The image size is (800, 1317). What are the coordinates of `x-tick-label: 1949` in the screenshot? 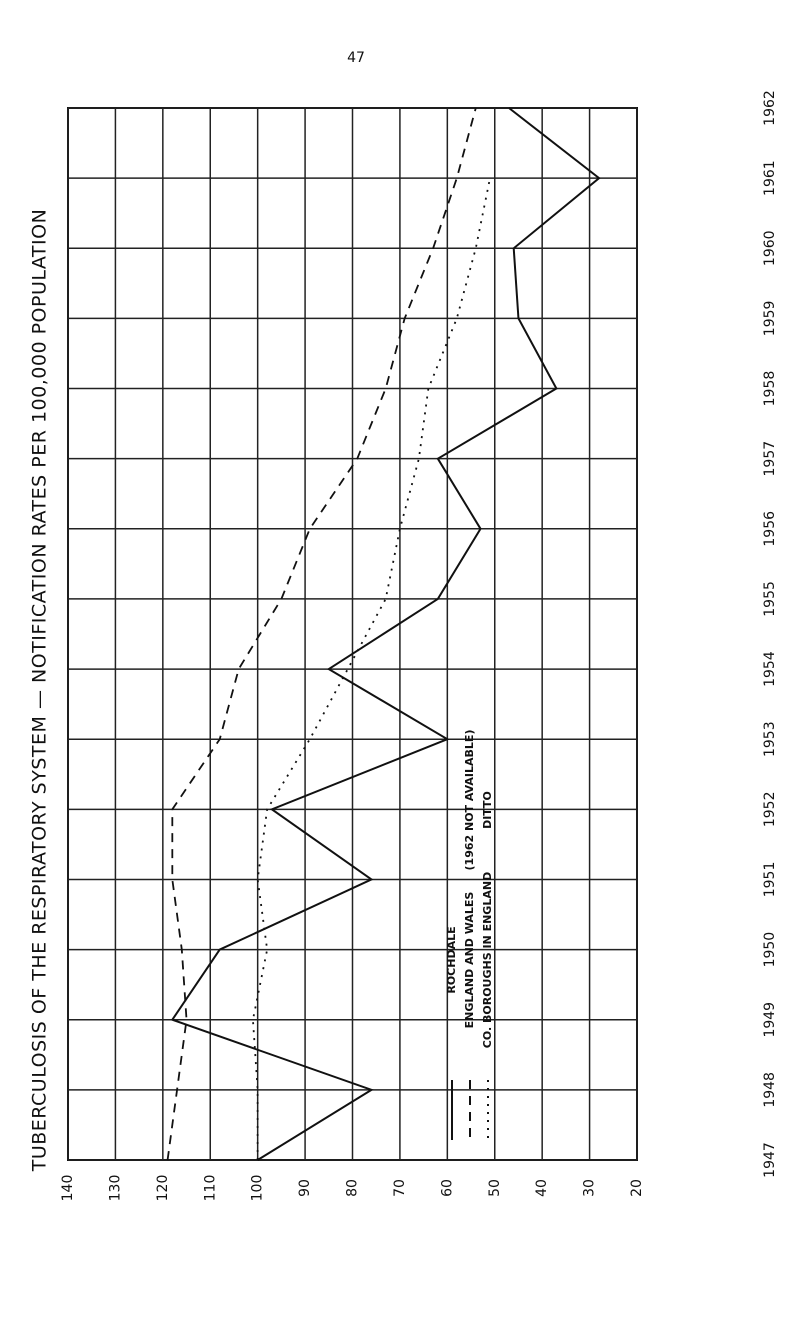 It's located at (770, 1020).